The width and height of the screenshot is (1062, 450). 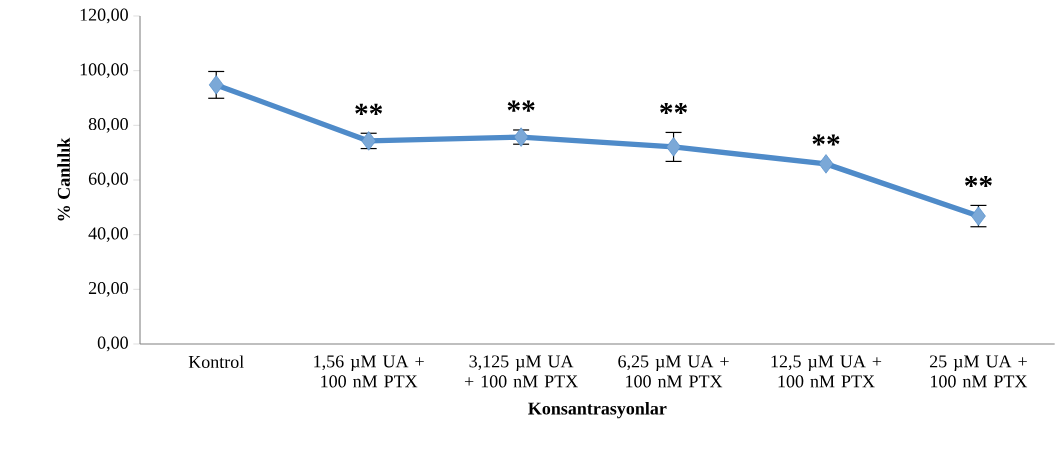 What do you see at coordinates (597, 410) in the screenshot?
I see `x-axis-title: Konsantrasyonlar` at bounding box center [597, 410].